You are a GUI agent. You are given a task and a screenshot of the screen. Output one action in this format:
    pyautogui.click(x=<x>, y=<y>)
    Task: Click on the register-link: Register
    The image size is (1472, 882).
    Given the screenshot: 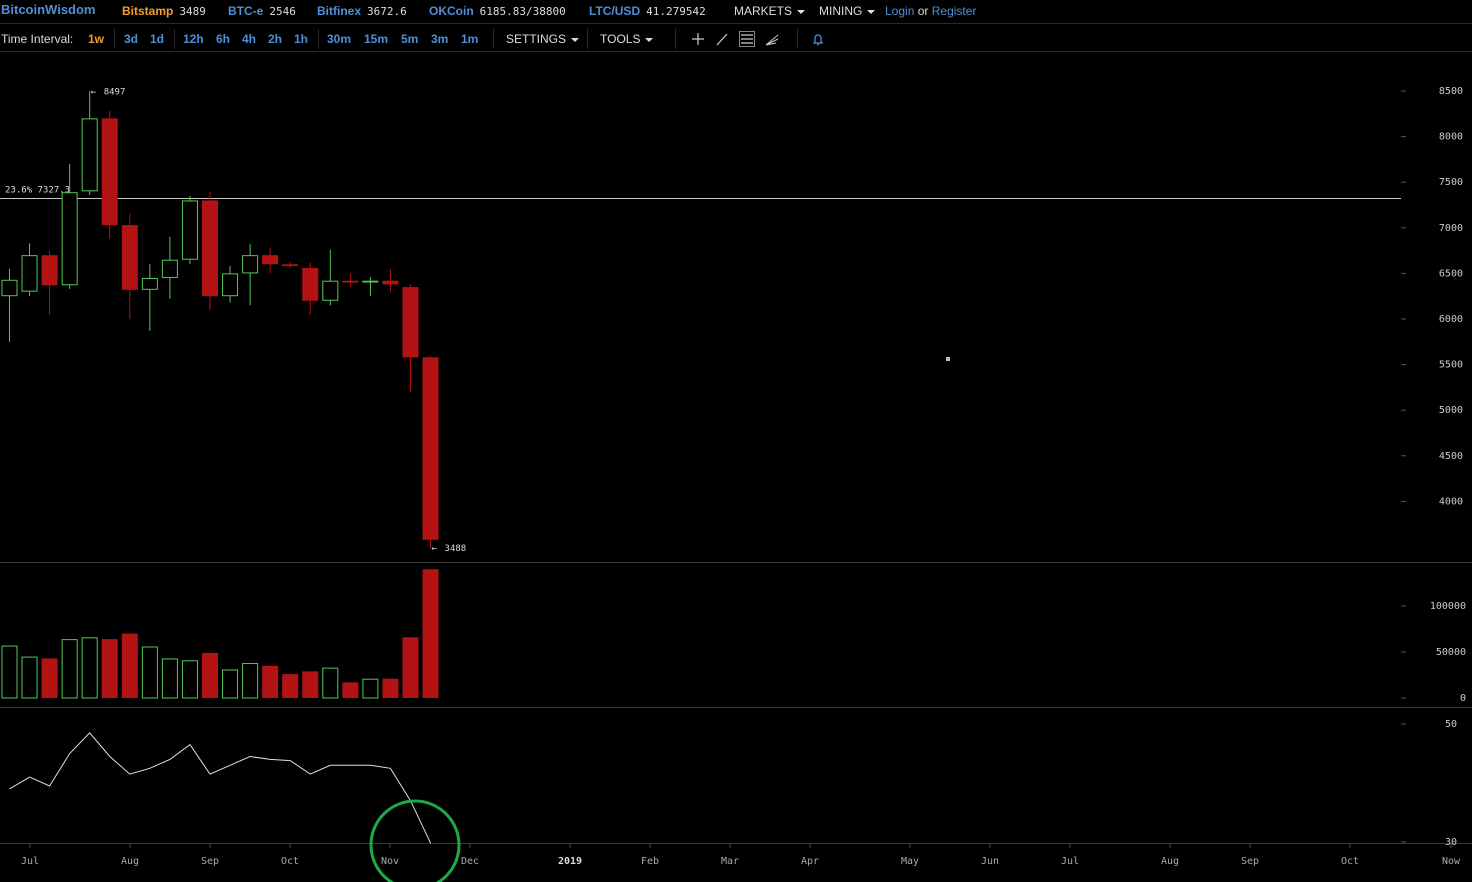 What is the action you would take?
    pyautogui.click(x=954, y=11)
    